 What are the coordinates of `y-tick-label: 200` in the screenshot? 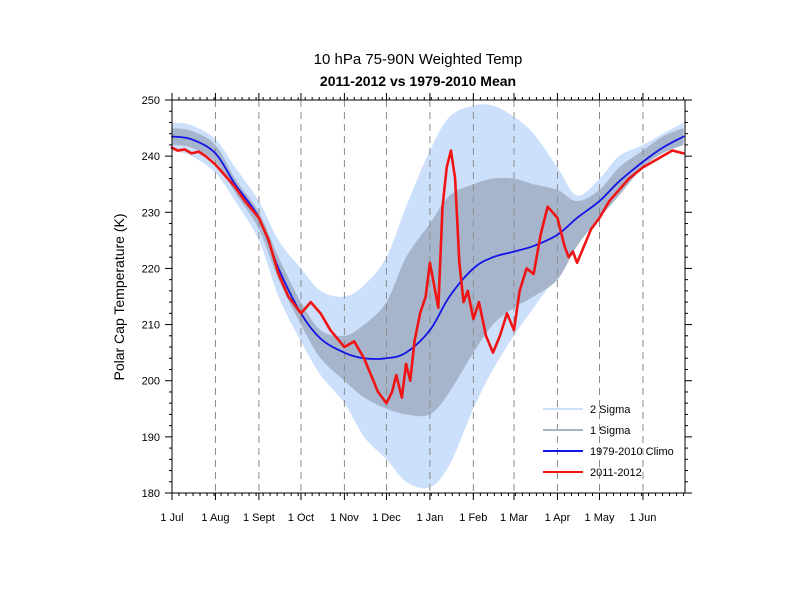 It's located at (151, 382).